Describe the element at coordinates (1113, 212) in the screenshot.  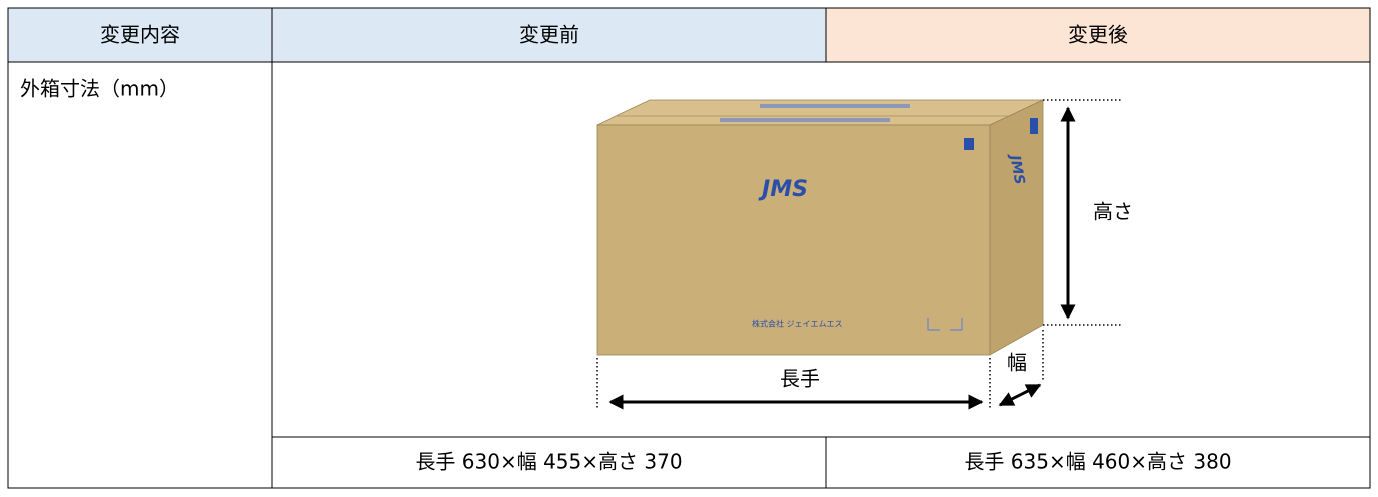
I see `height-label: 高さ` at that location.